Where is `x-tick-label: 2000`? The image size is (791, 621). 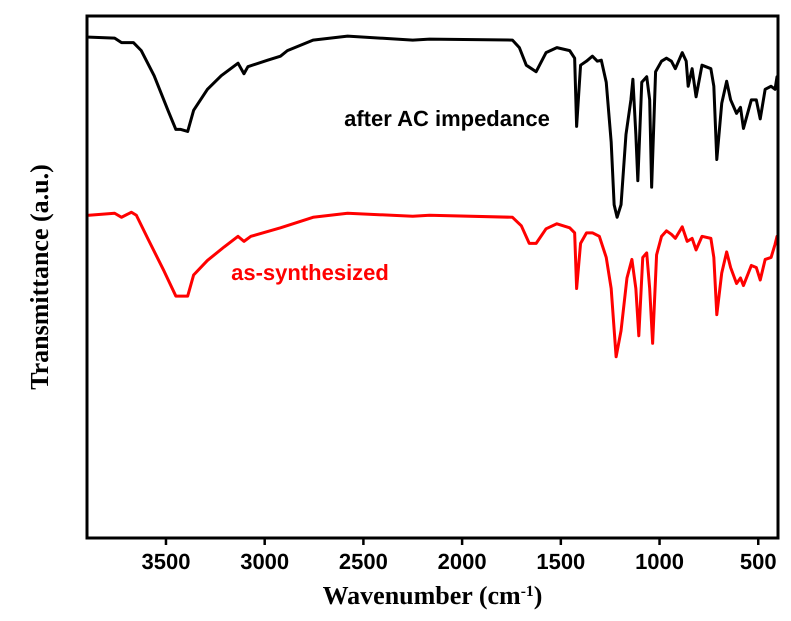
x-tick-label: 2000 is located at coordinates (462, 561).